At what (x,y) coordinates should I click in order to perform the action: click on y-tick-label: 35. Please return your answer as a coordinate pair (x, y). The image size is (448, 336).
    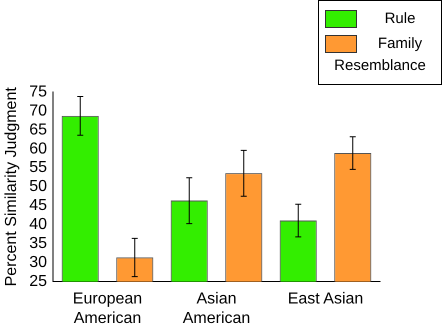
    Looking at the image, I should click on (38, 243).